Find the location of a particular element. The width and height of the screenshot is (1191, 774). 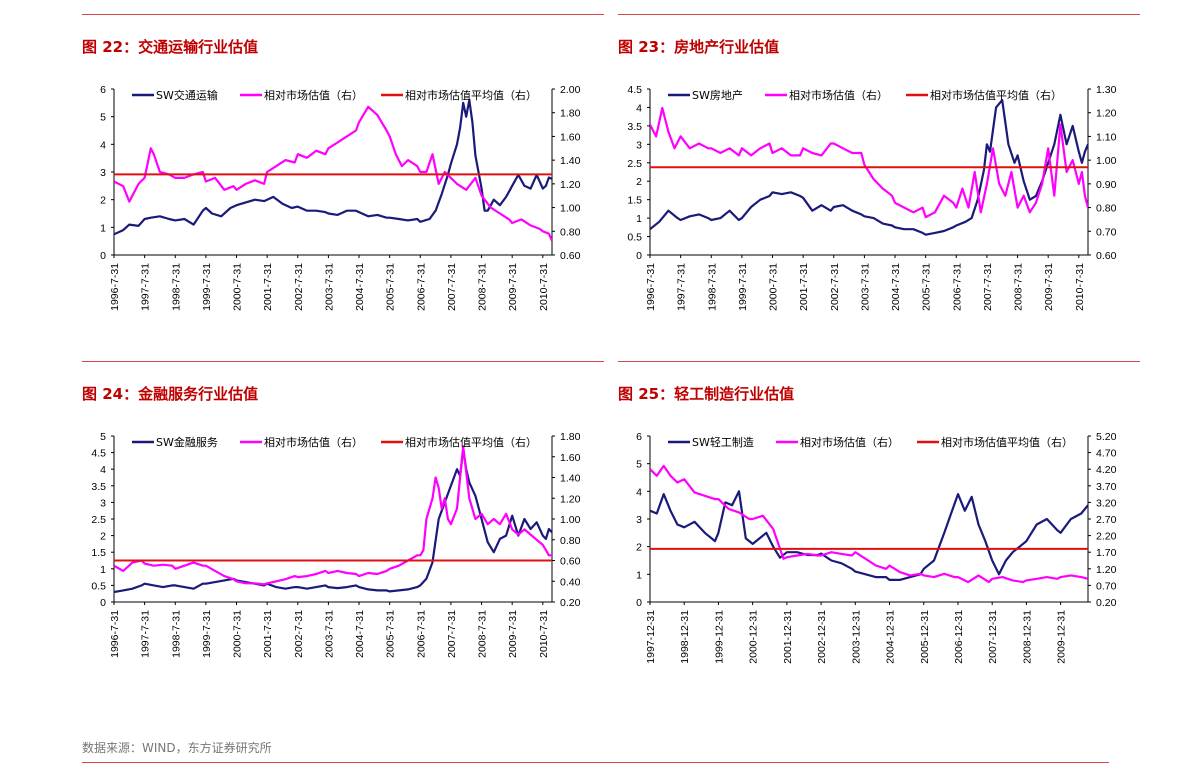

right-tick-label: 1.10 is located at coordinates (1106, 137).